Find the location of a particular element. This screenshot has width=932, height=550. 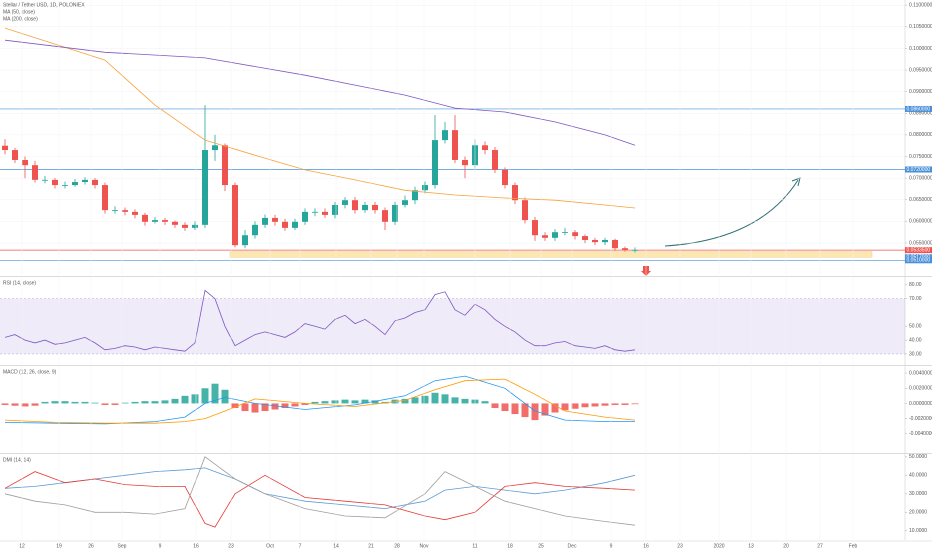

y-tick-label: 40.00 is located at coordinates (915, 340).